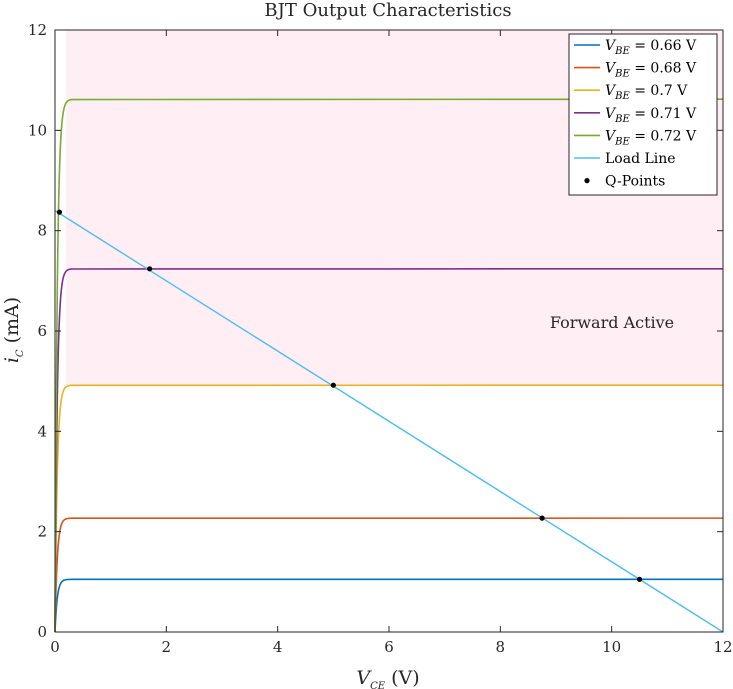 This screenshot has height=689, width=733. I want to click on x-tick-label: 2, so click(167, 647).